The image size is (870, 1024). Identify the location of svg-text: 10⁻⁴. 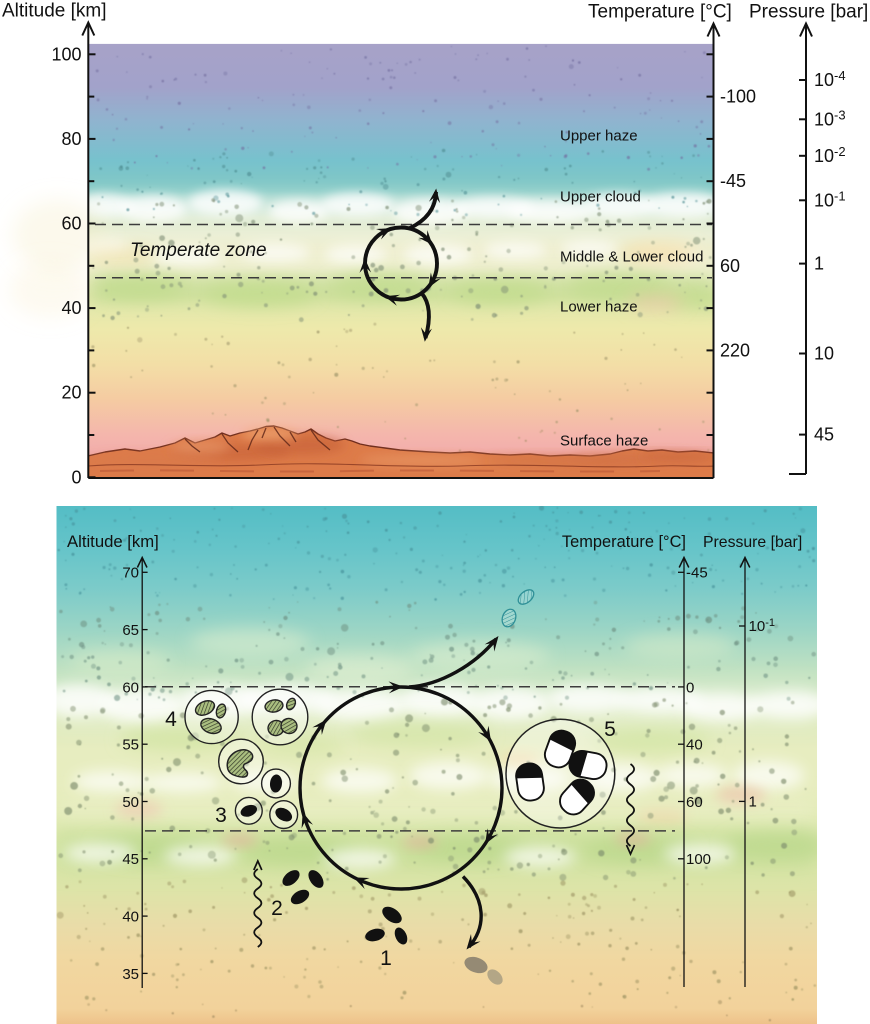
(830, 79).